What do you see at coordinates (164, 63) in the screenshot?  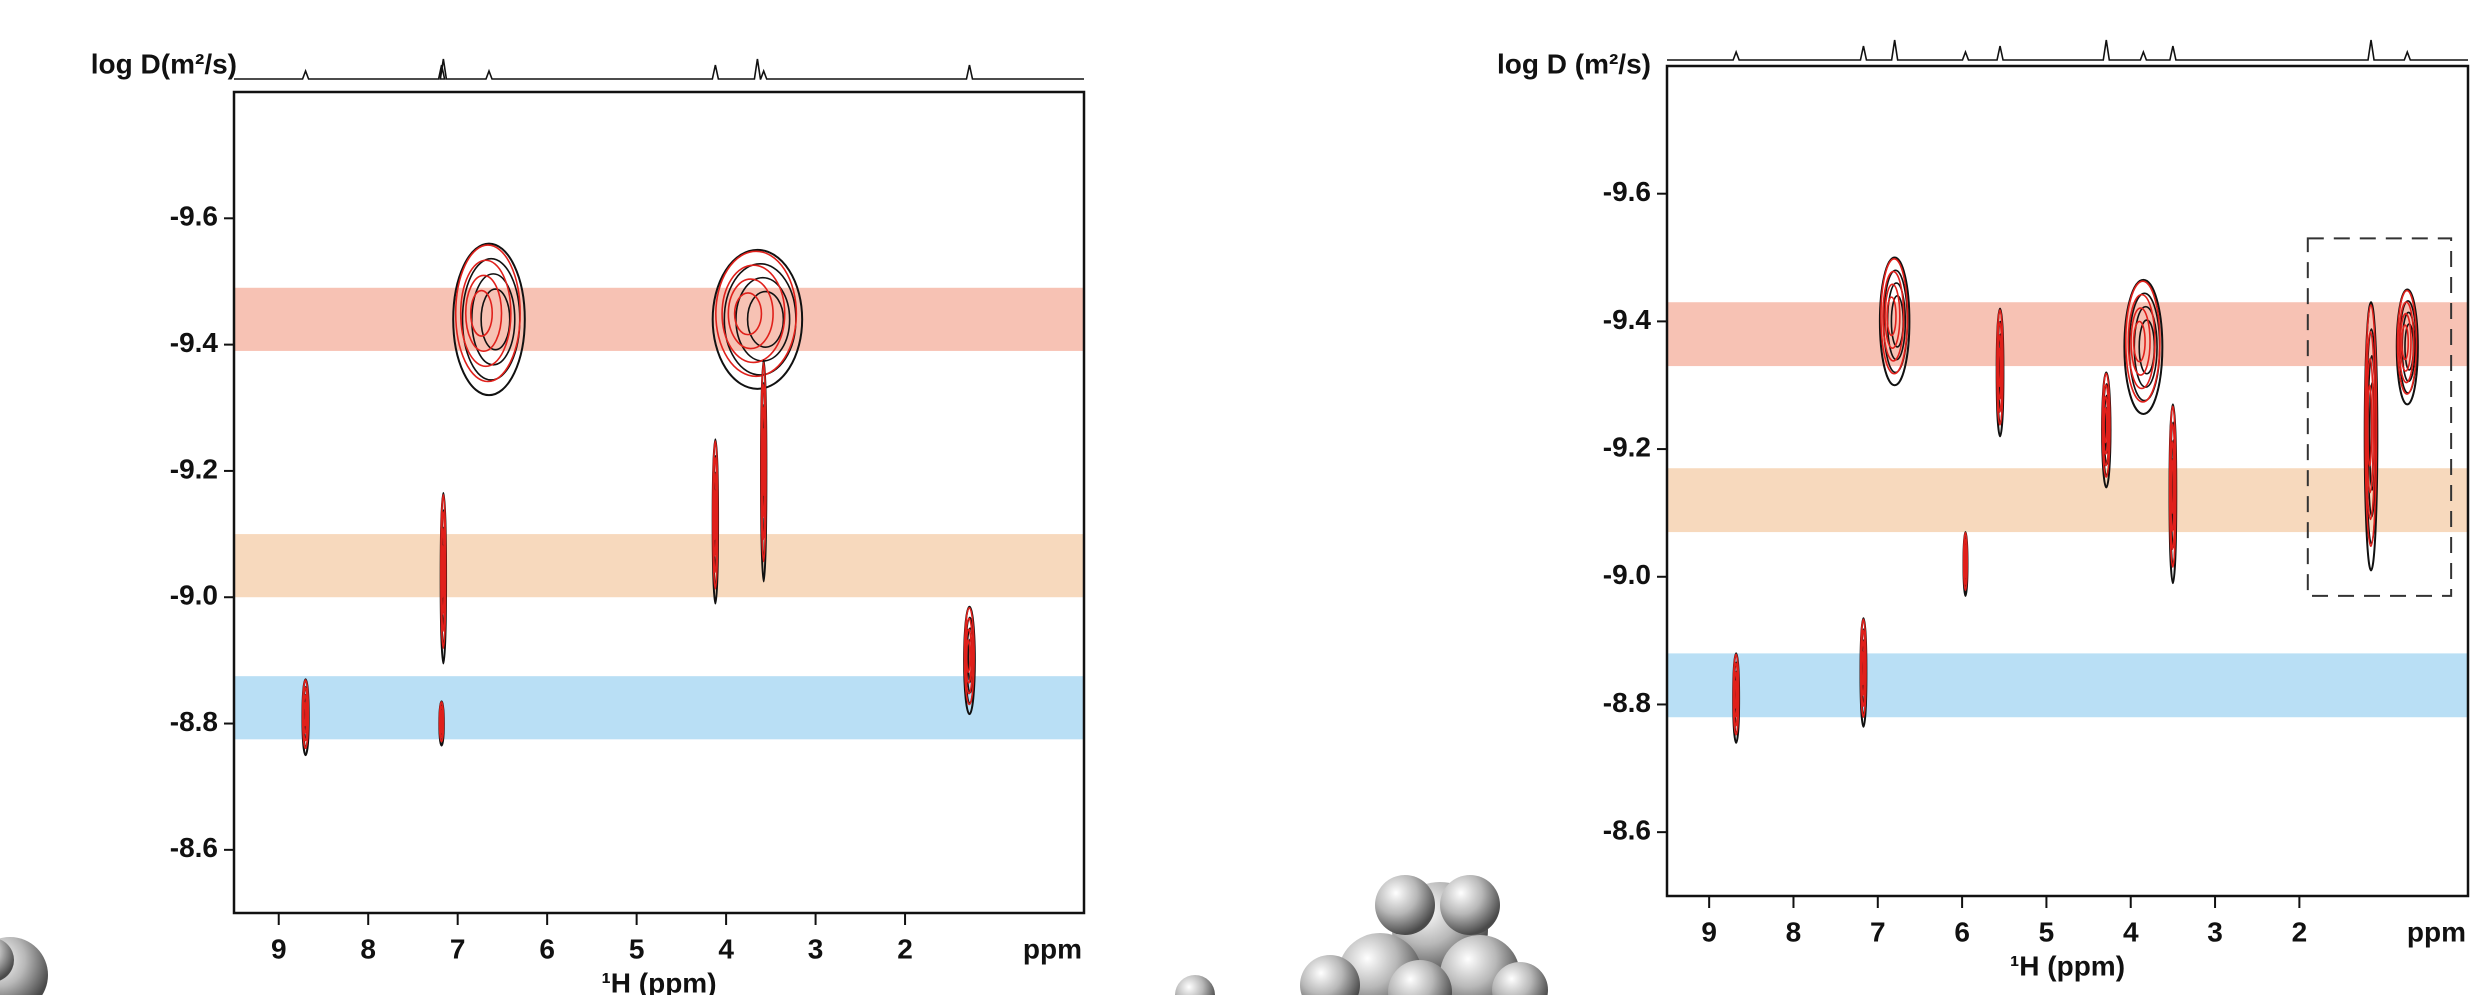 I see `y-axis-label: log D(m²/s)` at bounding box center [164, 63].